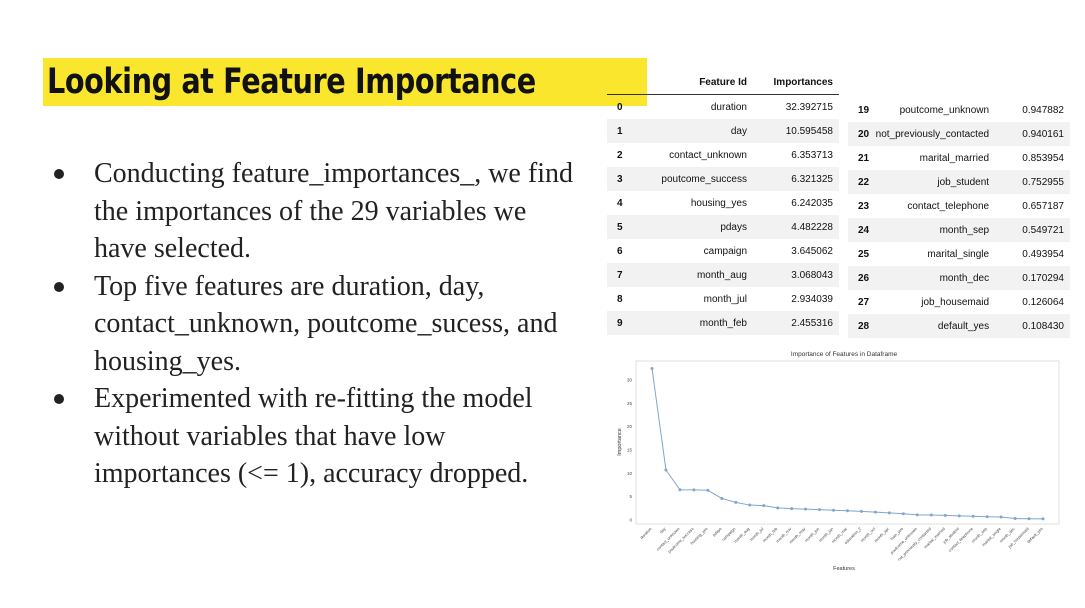  I want to click on row-importance: 3.068043, so click(799, 275).